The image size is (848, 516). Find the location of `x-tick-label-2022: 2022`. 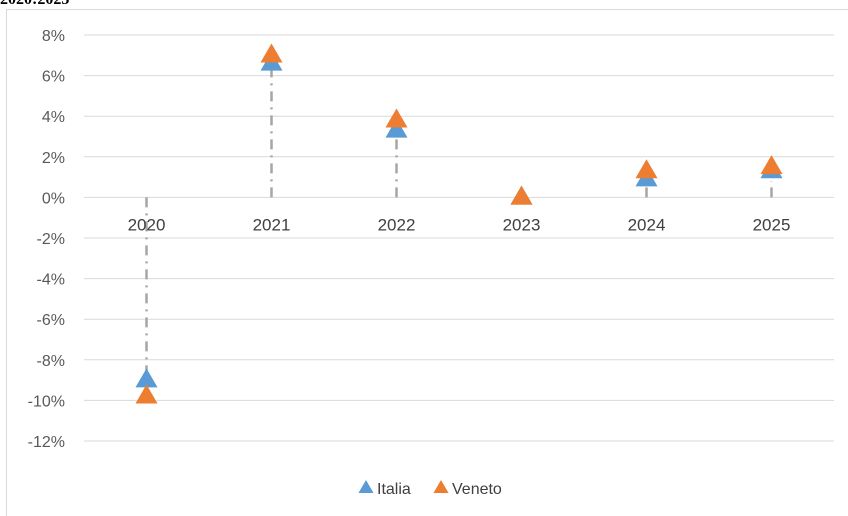

x-tick-label-2022: 2022 is located at coordinates (397, 224).